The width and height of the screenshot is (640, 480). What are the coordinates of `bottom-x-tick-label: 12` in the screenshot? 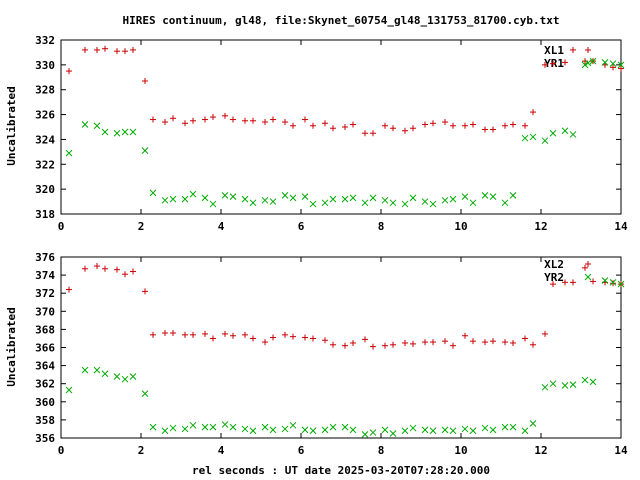 It's located at (540, 450).